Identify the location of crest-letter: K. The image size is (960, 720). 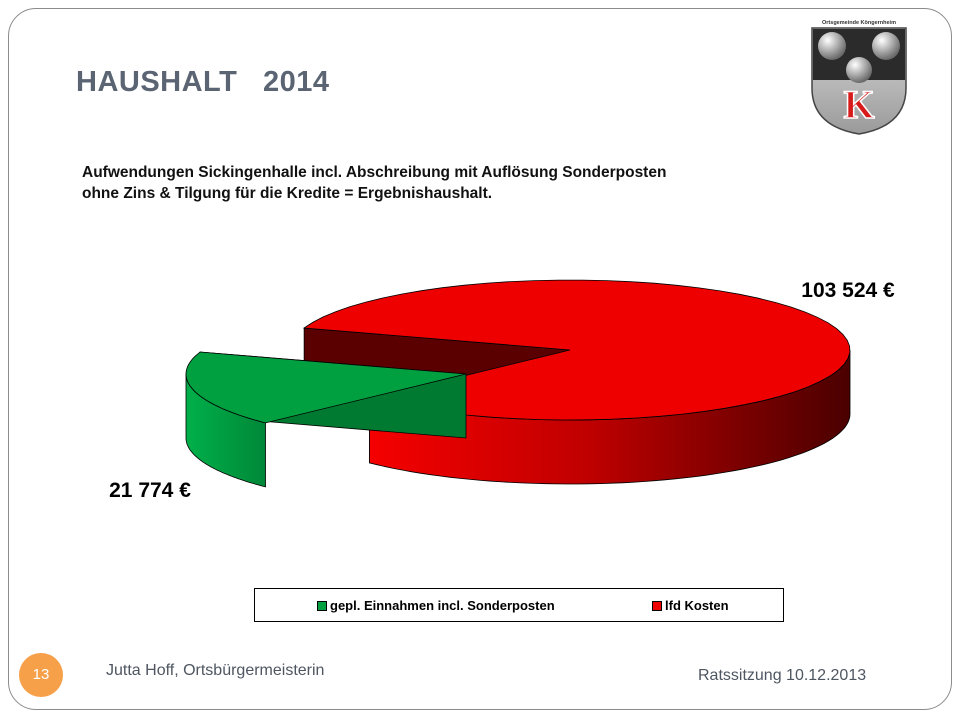
(858, 104).